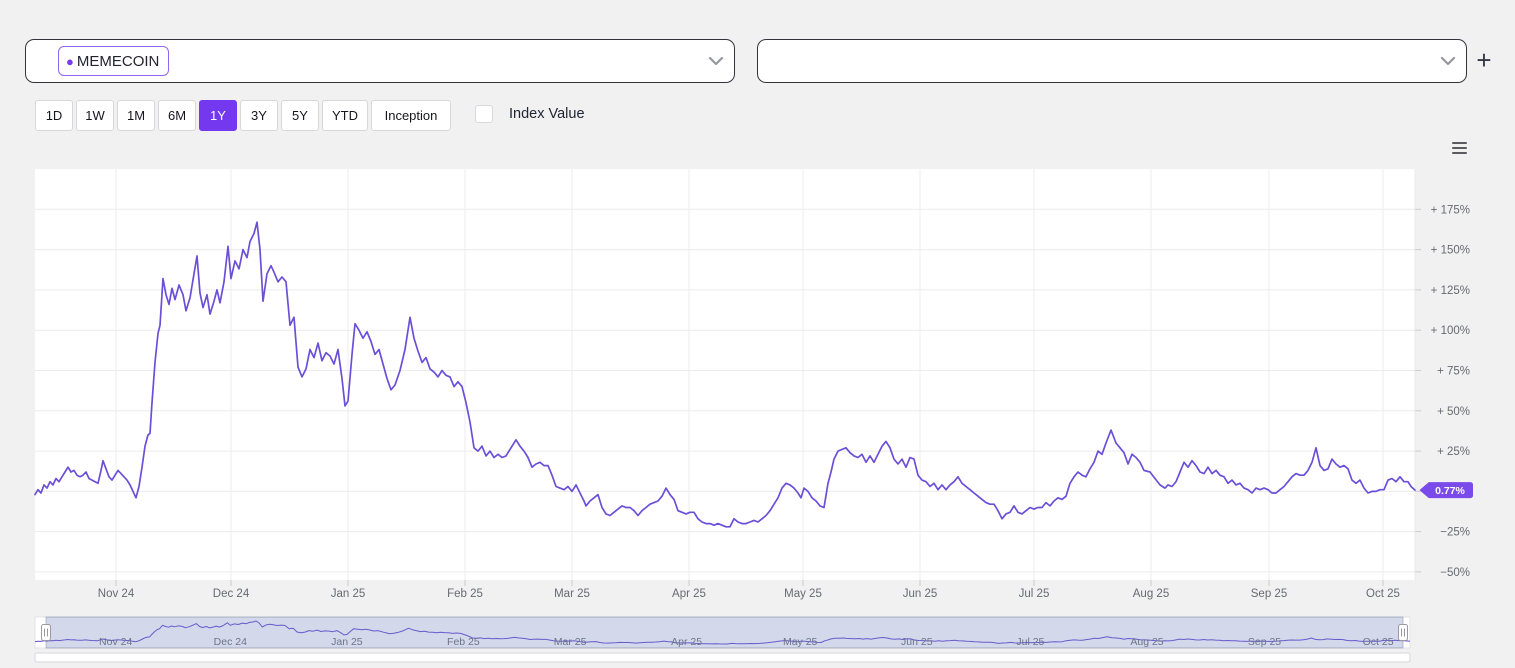  Describe the element at coordinates (136, 115) in the screenshot. I see `range-button-1m: 1M` at that location.